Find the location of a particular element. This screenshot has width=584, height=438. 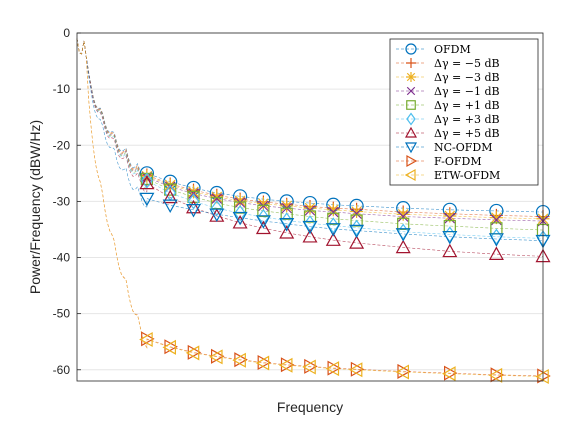

legend-entry: F-OFDM is located at coordinates (439, 161).